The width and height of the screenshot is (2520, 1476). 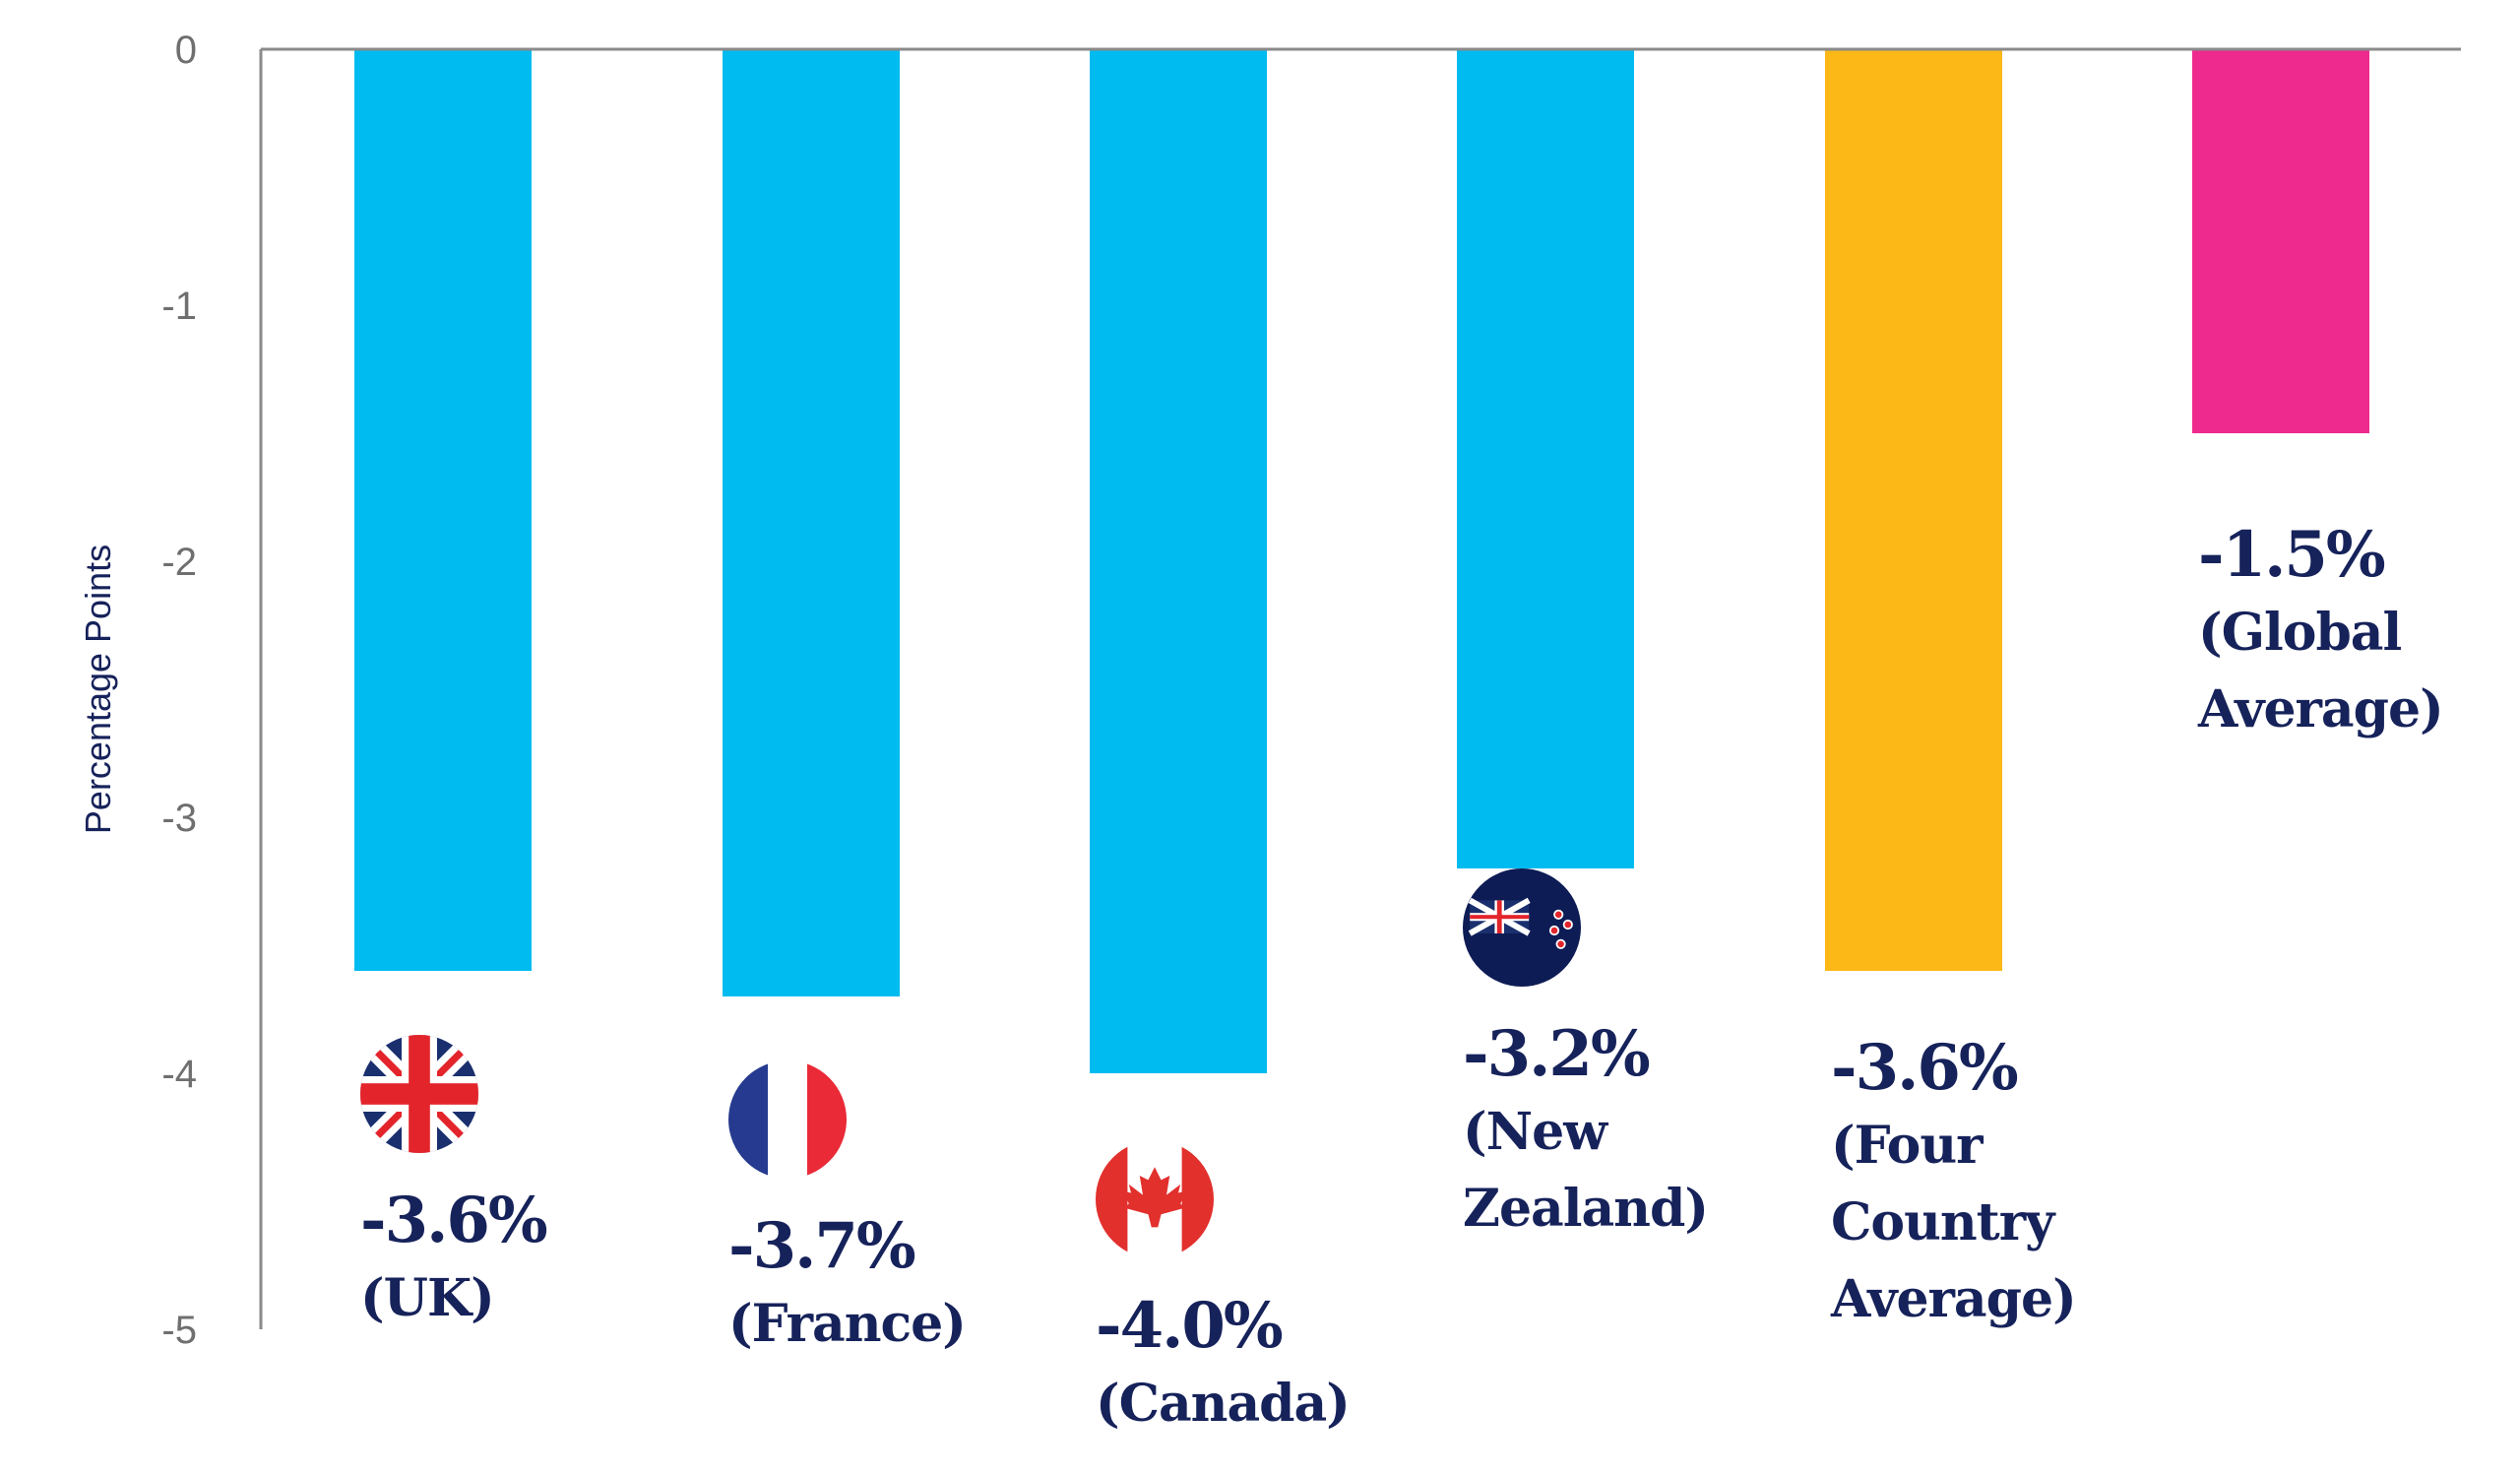 What do you see at coordinates (787, 1119) in the screenshot?
I see `france-flag-icon` at bounding box center [787, 1119].